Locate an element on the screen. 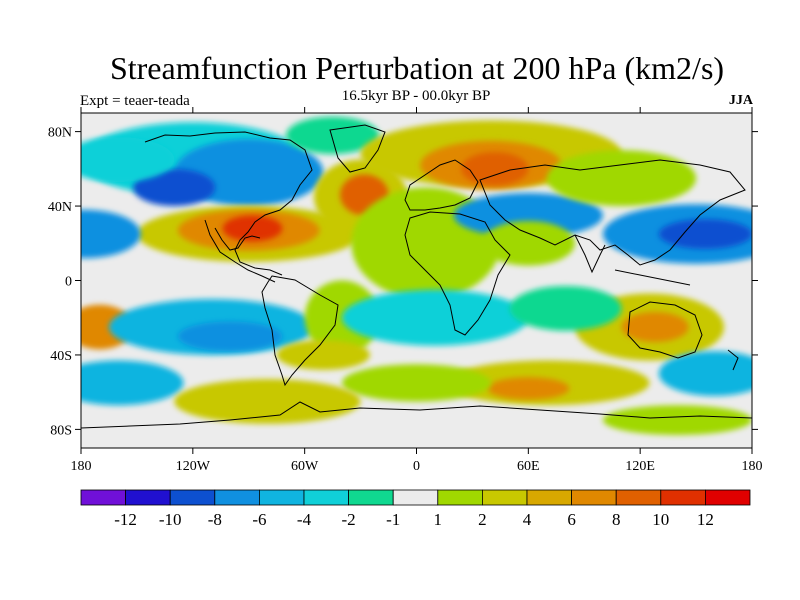 Image resolution: width=800 pixels, height=600 pixels. lon-label: 60W is located at coordinates (305, 466).